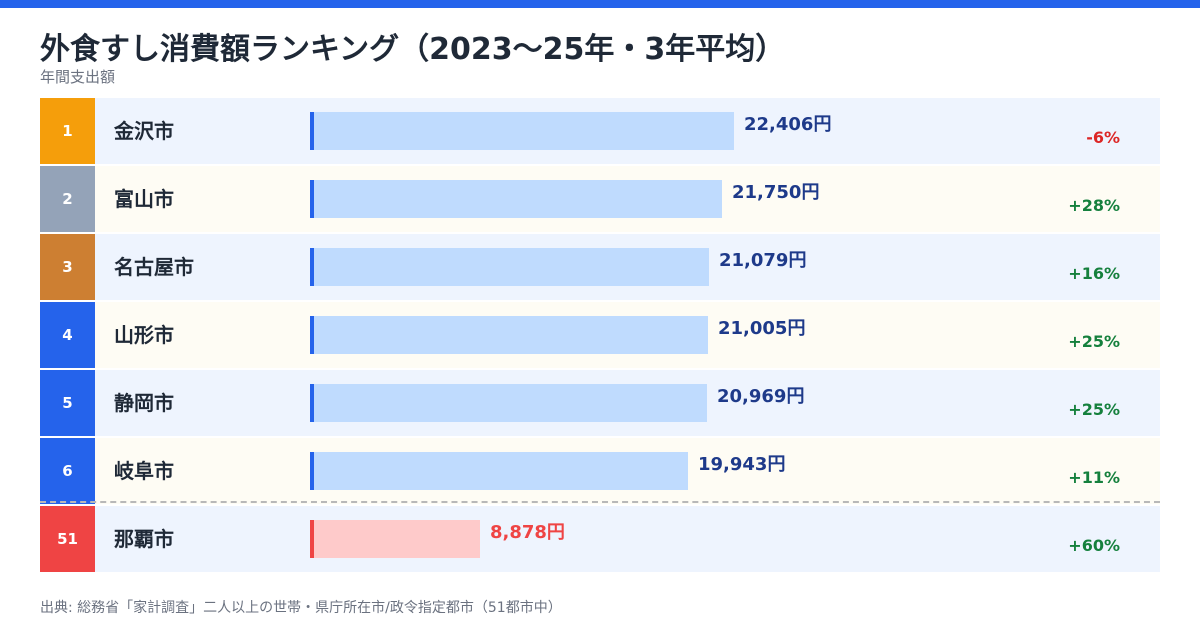 This screenshot has width=1200, height=630. What do you see at coordinates (788, 124) in the screenshot?
I see `value-label: 22,406円` at bounding box center [788, 124].